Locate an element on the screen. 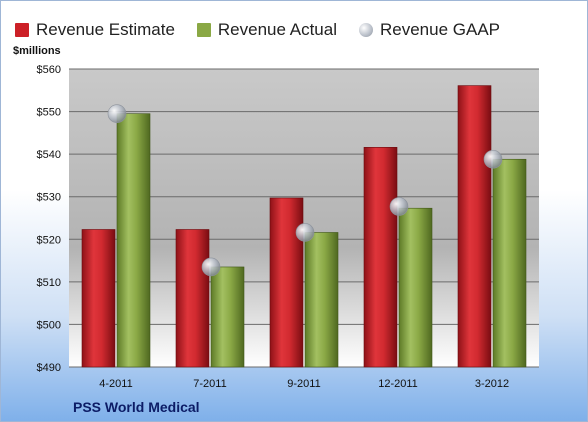 The image size is (588, 422). legend-swatch-estimate is located at coordinates (22, 30).